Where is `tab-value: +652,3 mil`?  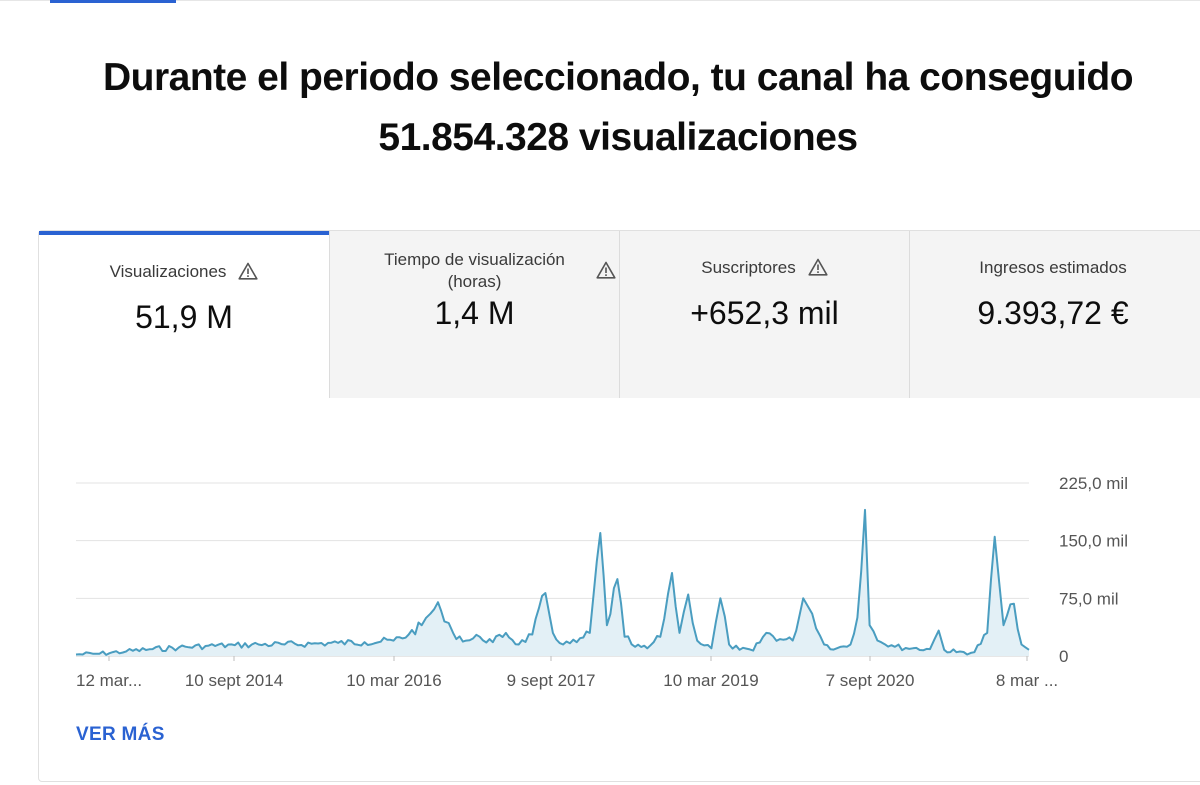
tab-value: +652,3 mil is located at coordinates (764, 313).